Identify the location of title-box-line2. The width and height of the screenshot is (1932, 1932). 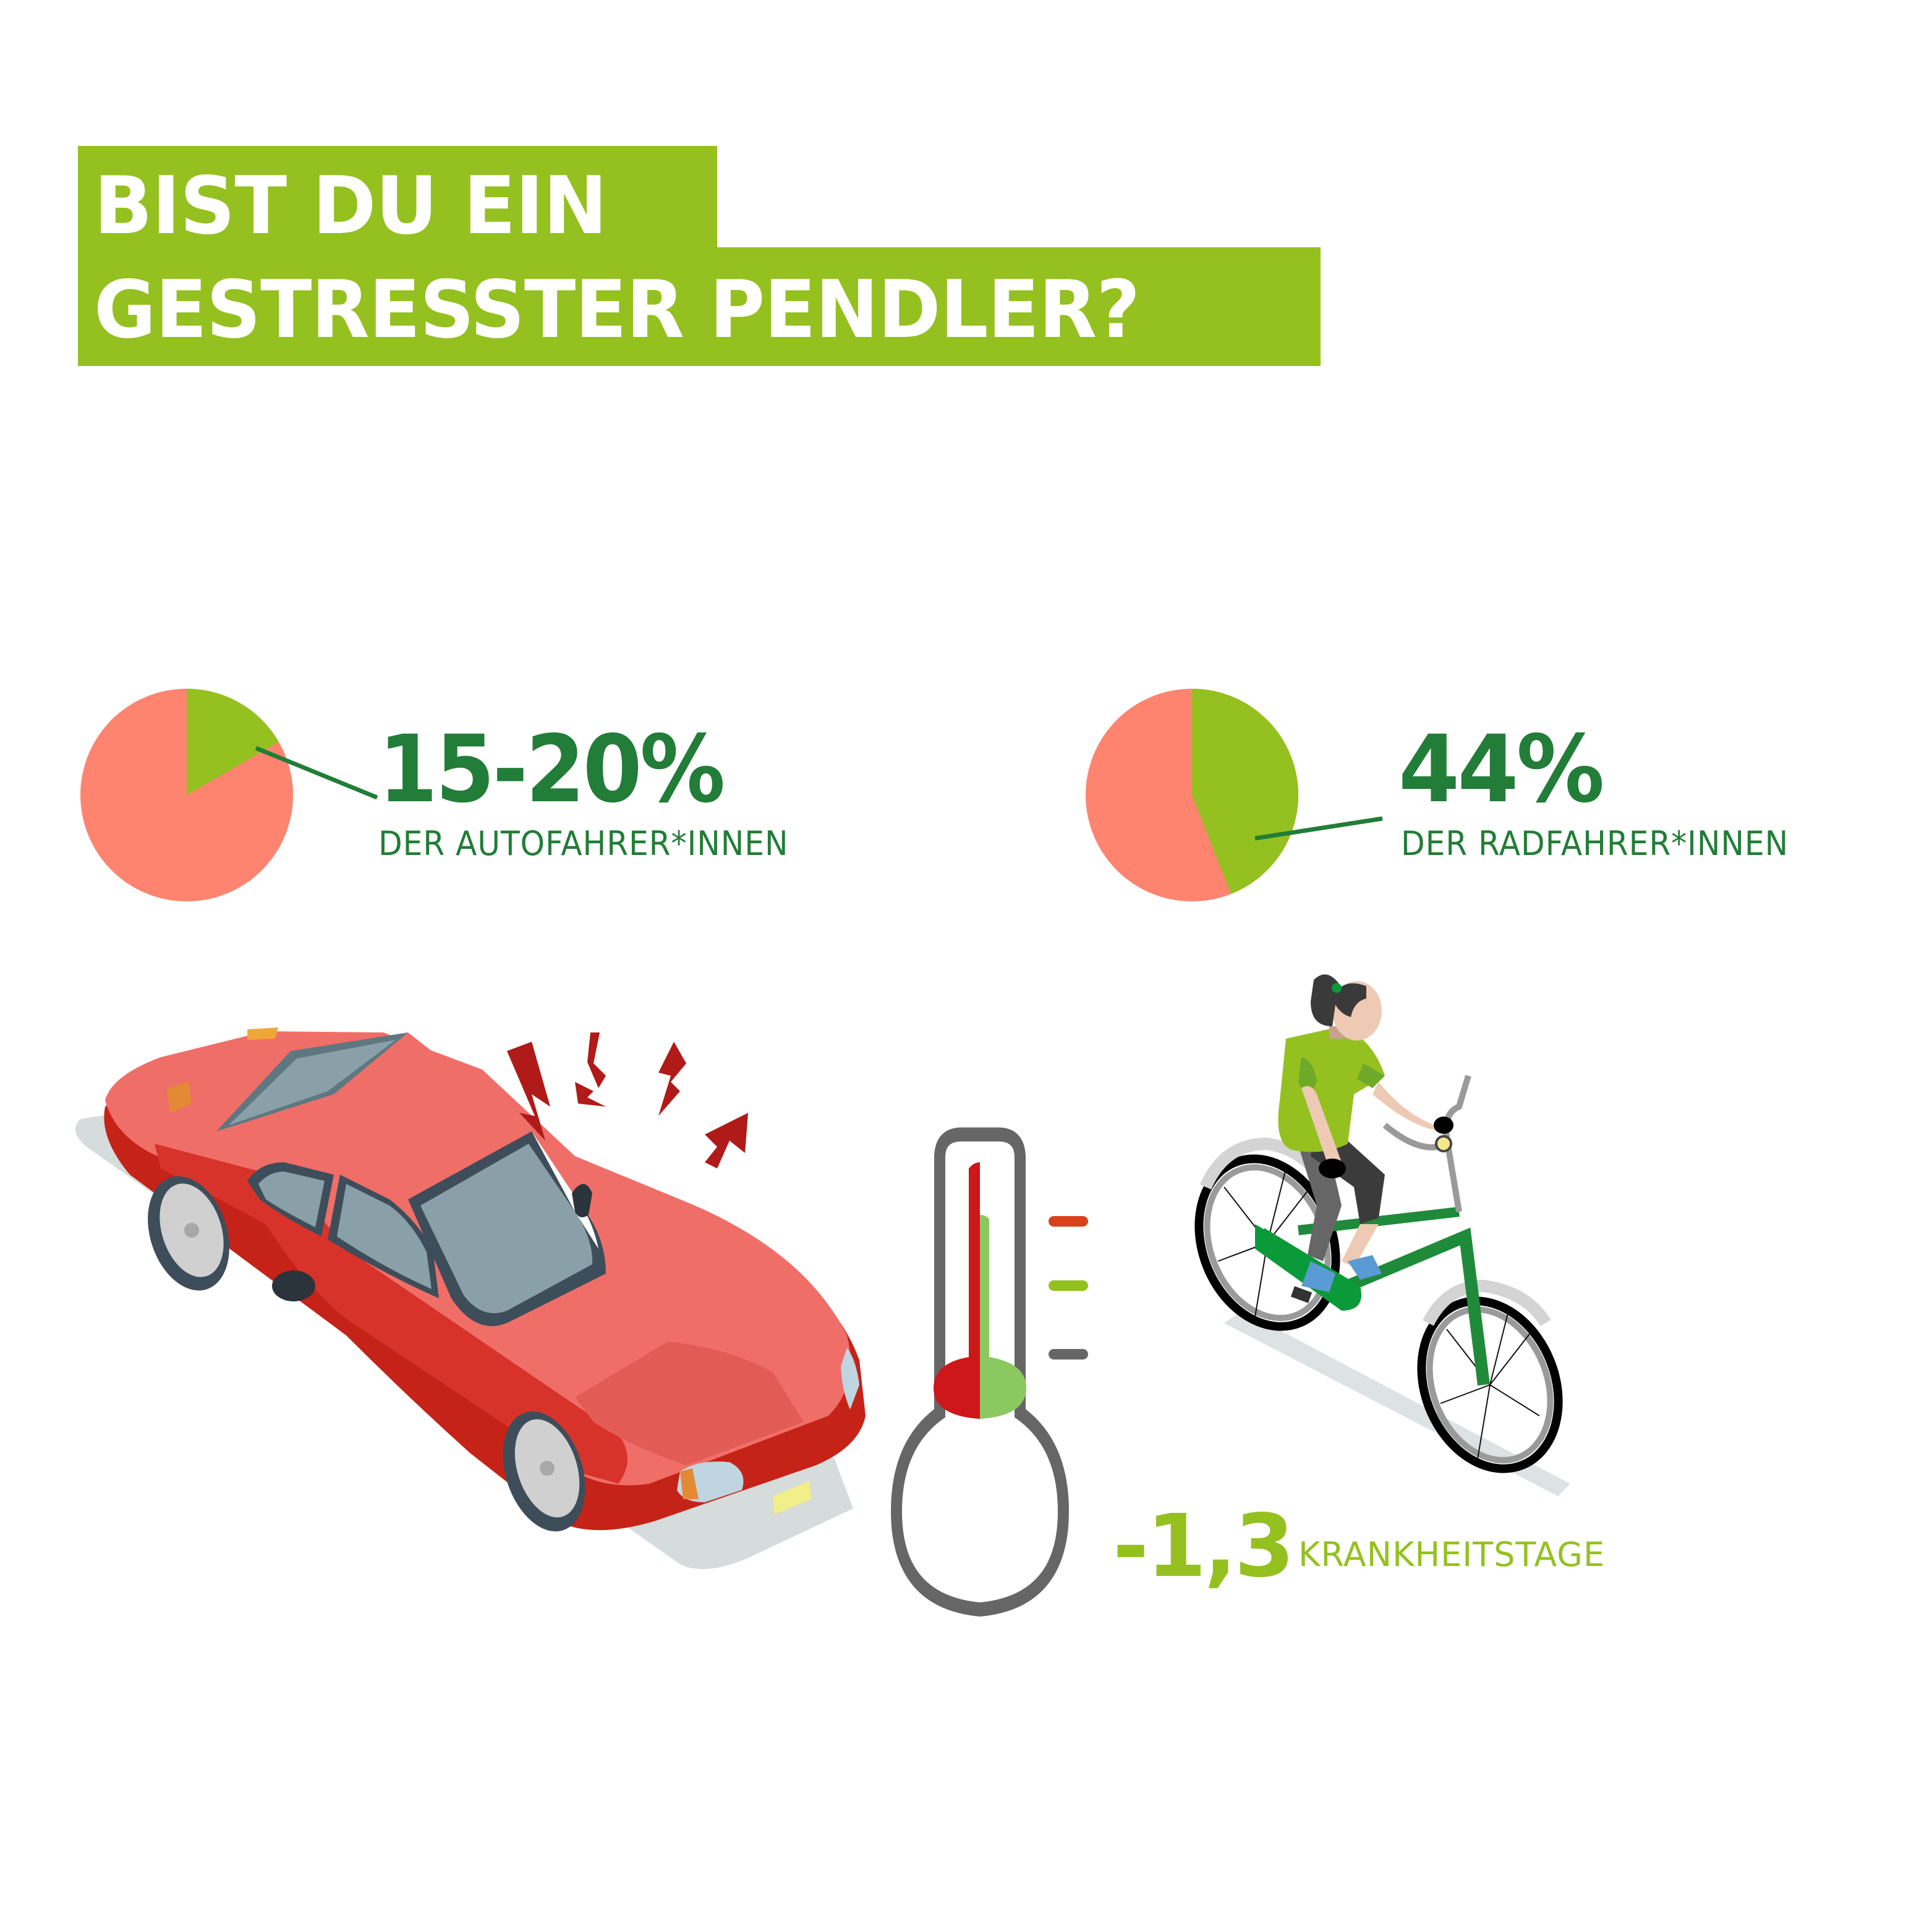
(700, 306).